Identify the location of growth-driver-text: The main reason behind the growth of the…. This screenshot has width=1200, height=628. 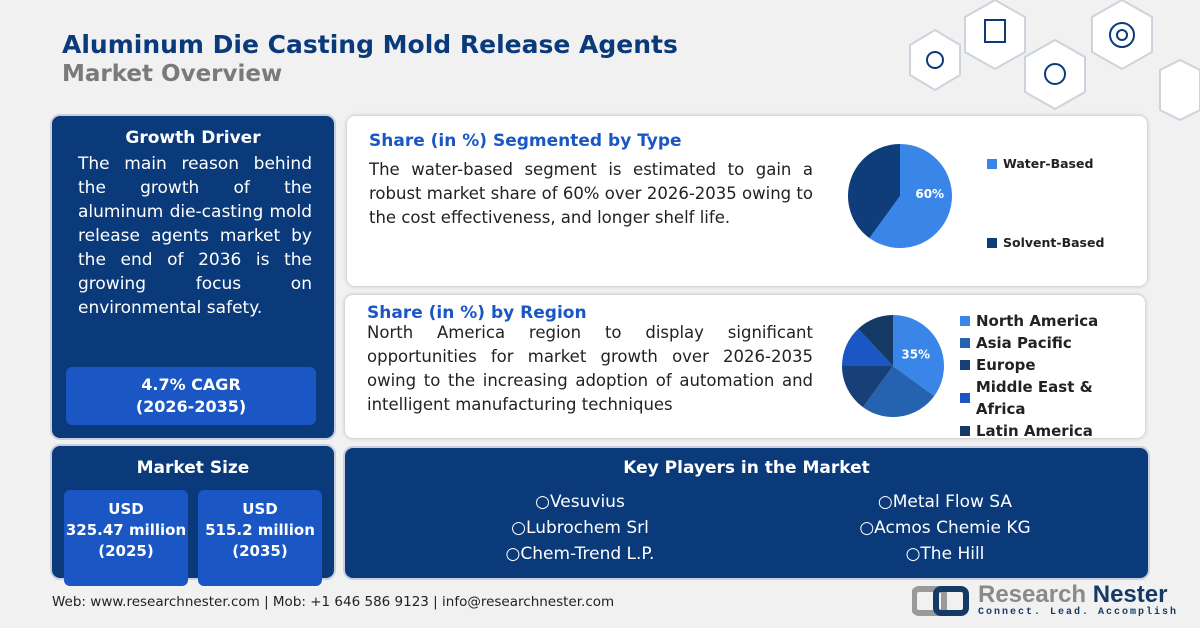
(195, 236).